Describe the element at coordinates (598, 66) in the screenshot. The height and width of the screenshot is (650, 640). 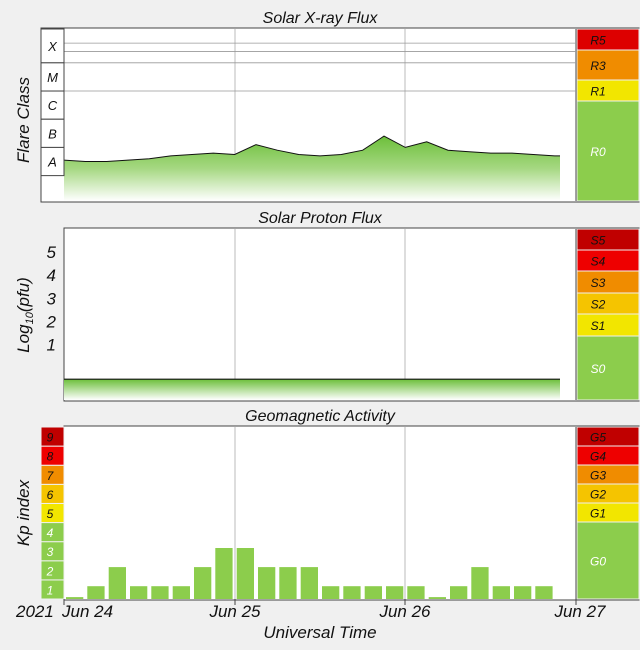
I see `r-scale-label: R3` at that location.